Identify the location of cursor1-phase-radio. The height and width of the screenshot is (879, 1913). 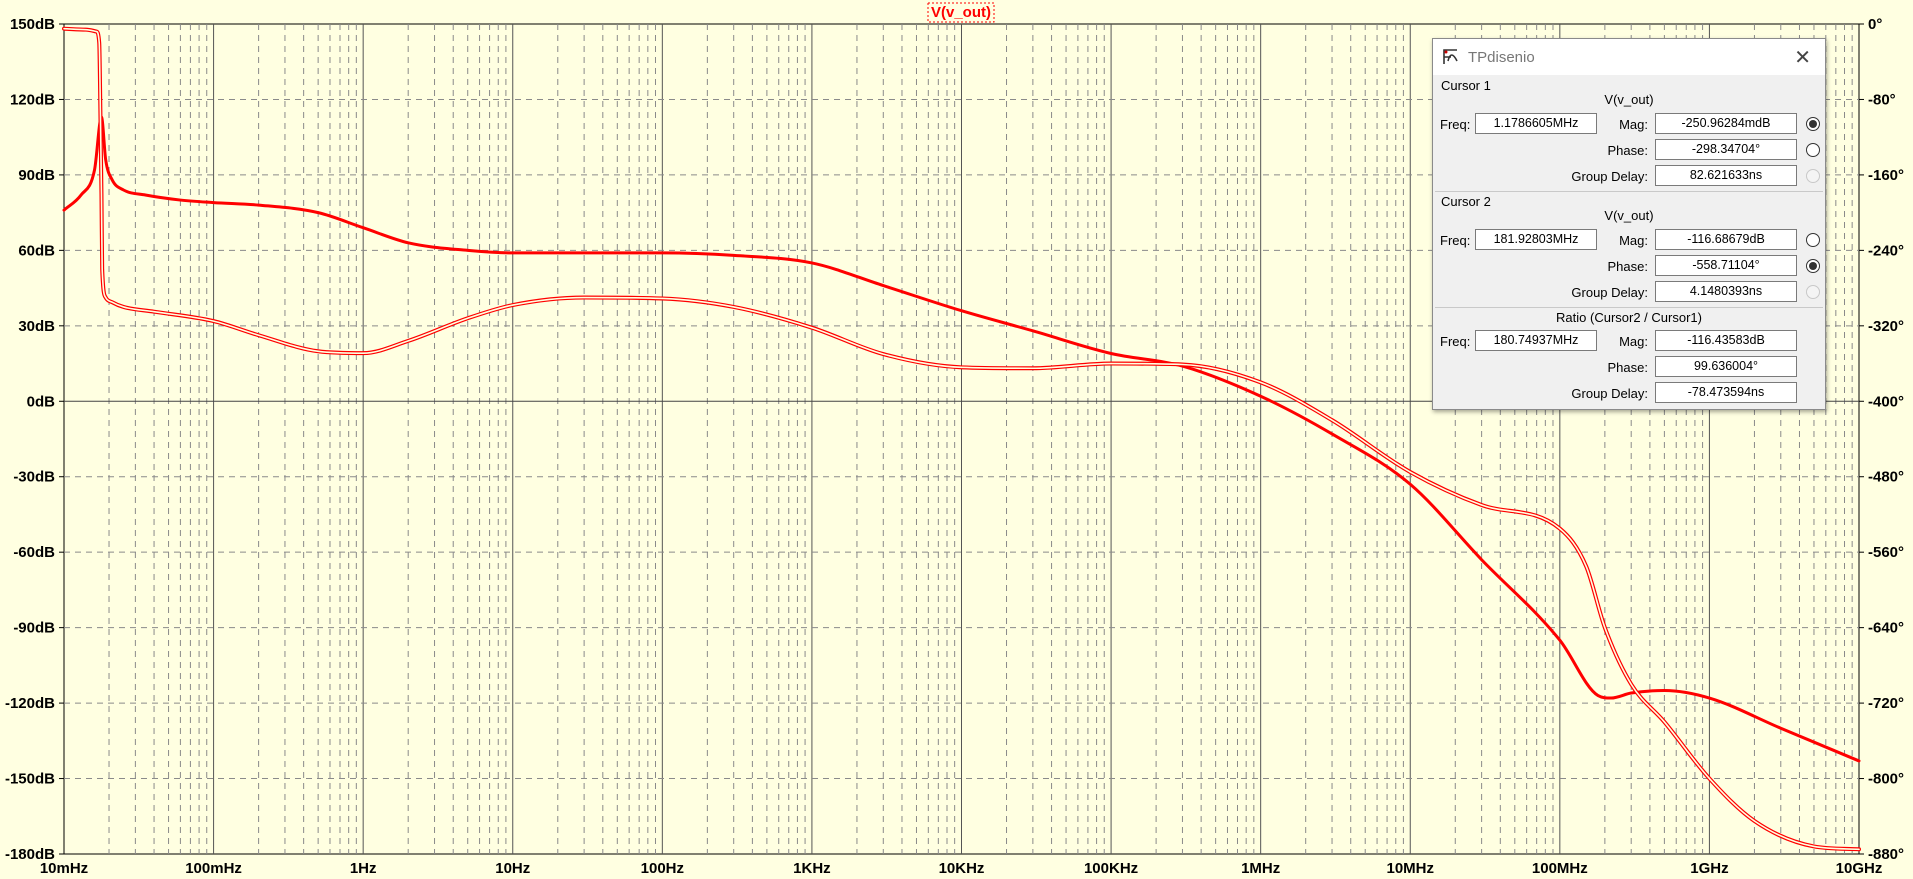
(1813, 150).